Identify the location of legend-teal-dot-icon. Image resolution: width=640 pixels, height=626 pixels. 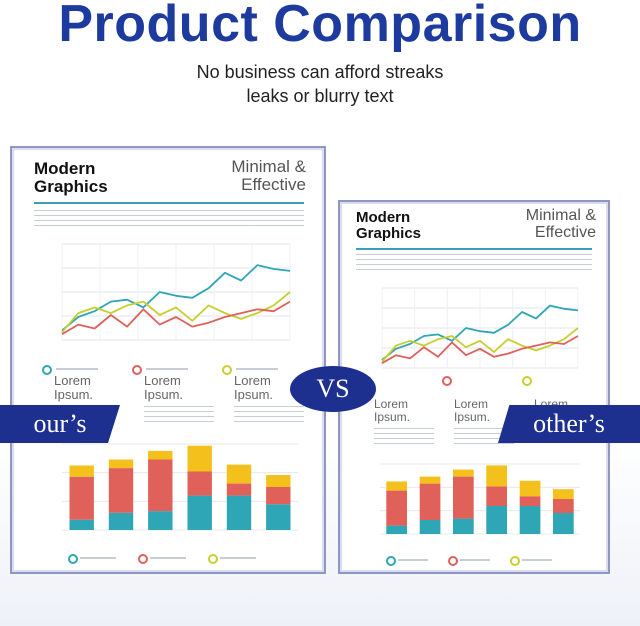
(47, 370).